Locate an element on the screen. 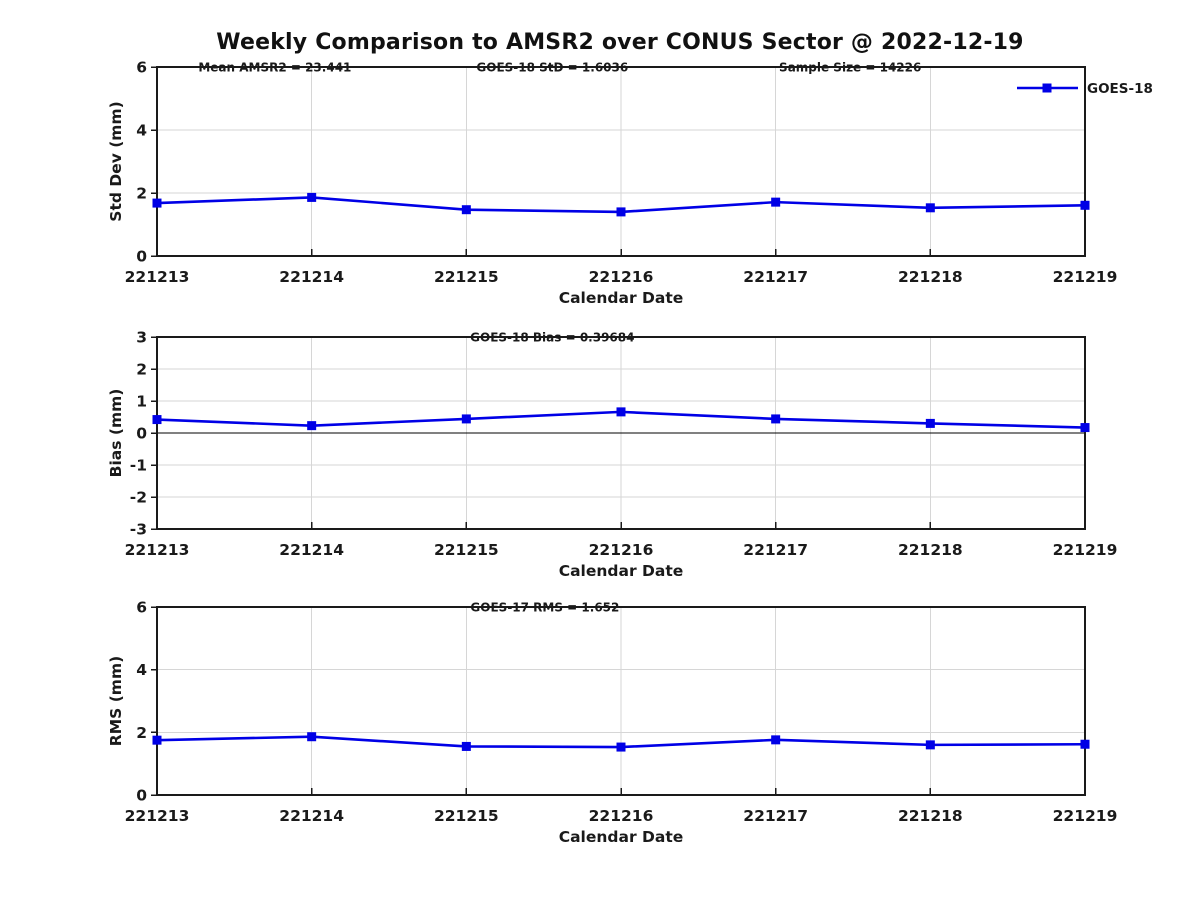 This screenshot has width=1200, height=900. annotation-label: GOES-17 RMS = 1.652 is located at coordinates (544, 608).